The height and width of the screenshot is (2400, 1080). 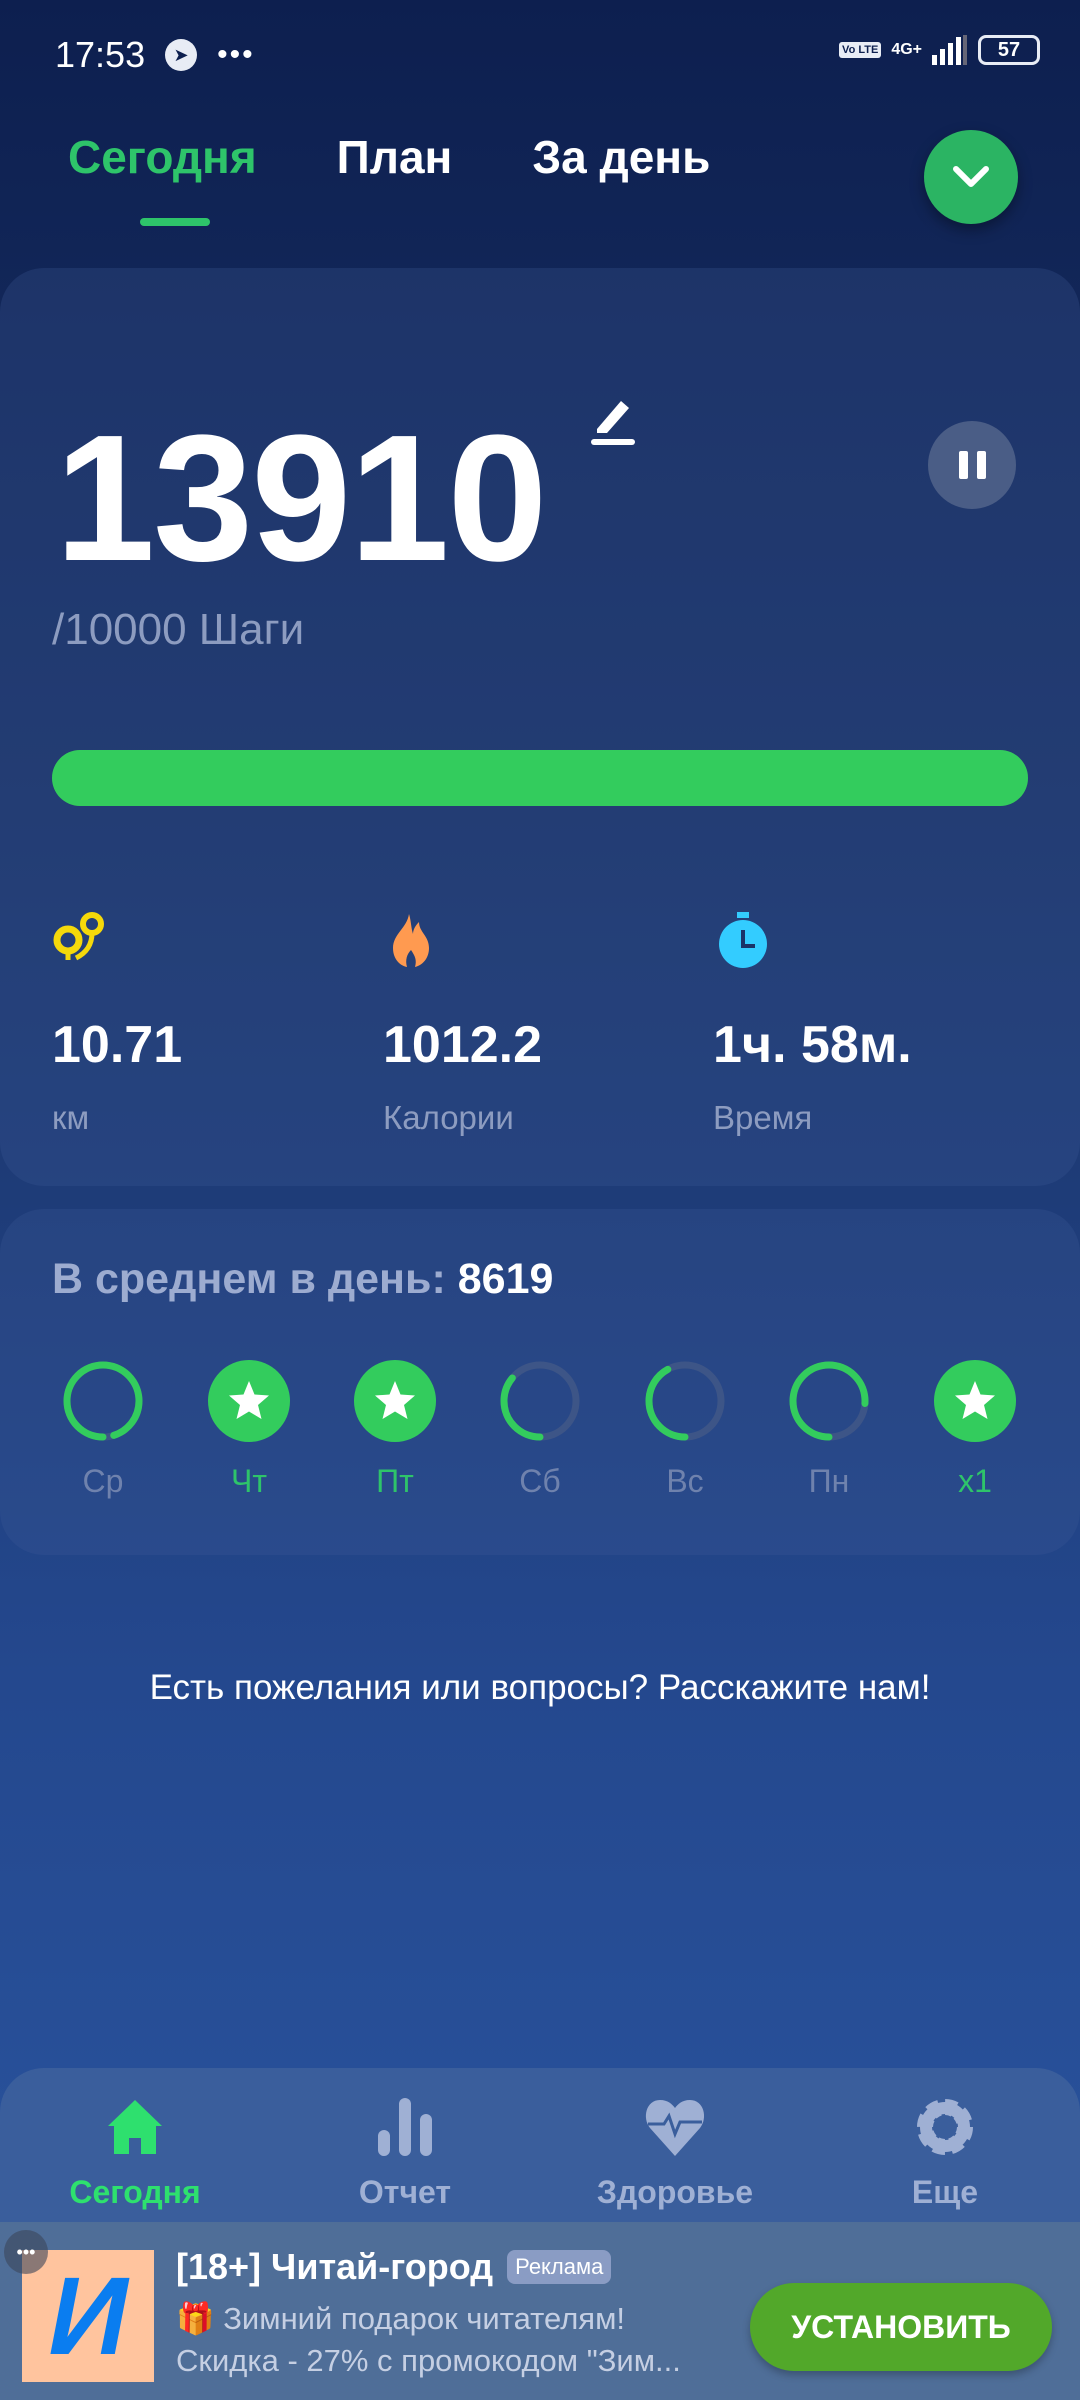 I want to click on step-progress-bar, so click(x=540, y=778).